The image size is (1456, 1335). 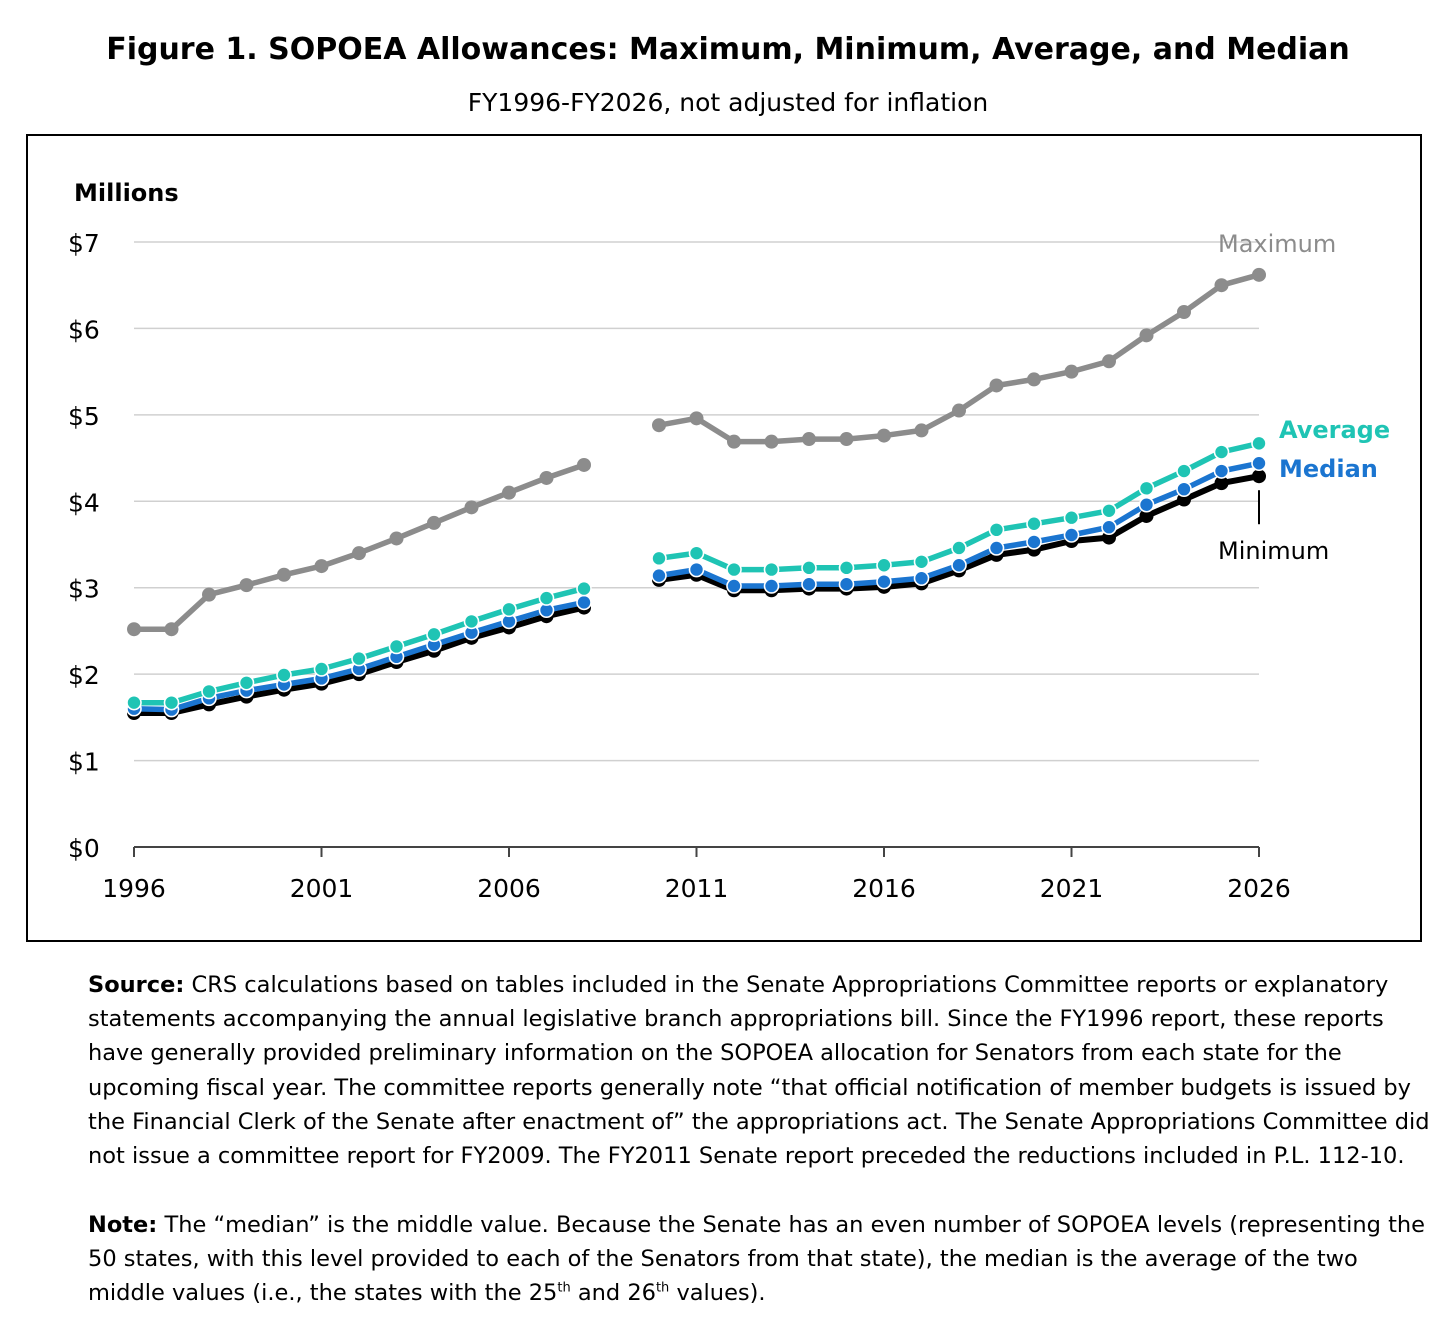 What do you see at coordinates (1109, 510) in the screenshot?
I see `average-point-2022` at bounding box center [1109, 510].